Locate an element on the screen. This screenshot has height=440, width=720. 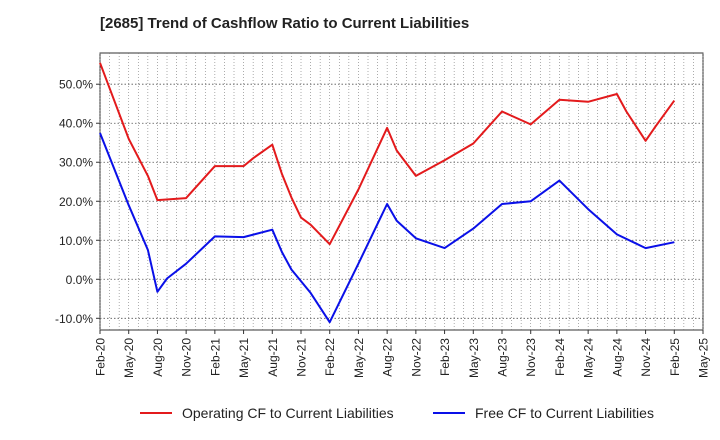
legend-label-operating-cf: Operating CF to Current Liabilities is located at coordinates (288, 413).